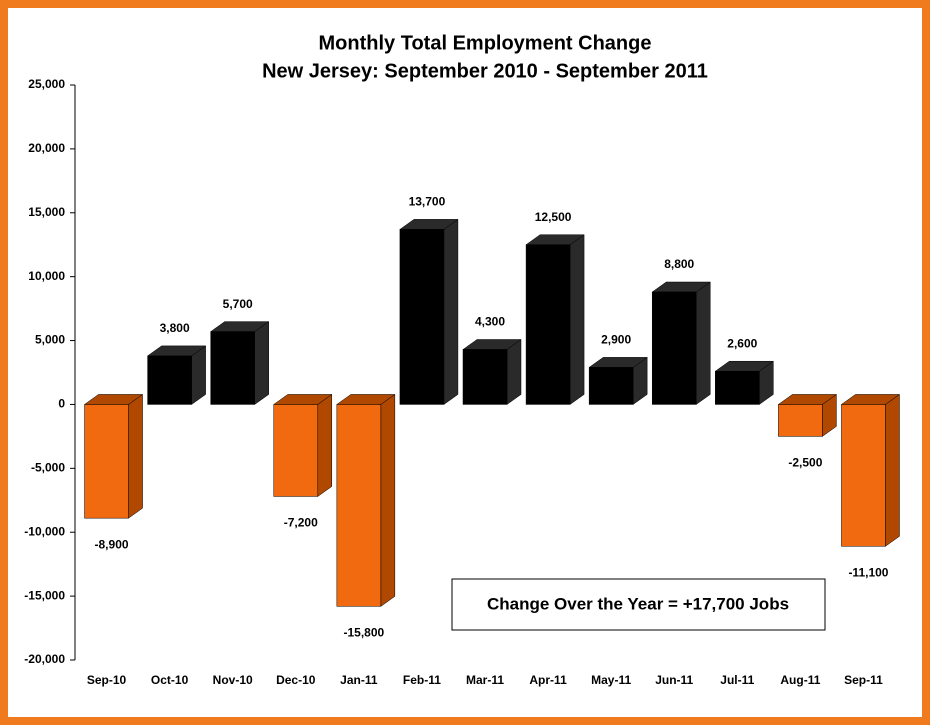 The image size is (930, 725). I want to click on y-tick-label: -15,000, so click(44, 595).